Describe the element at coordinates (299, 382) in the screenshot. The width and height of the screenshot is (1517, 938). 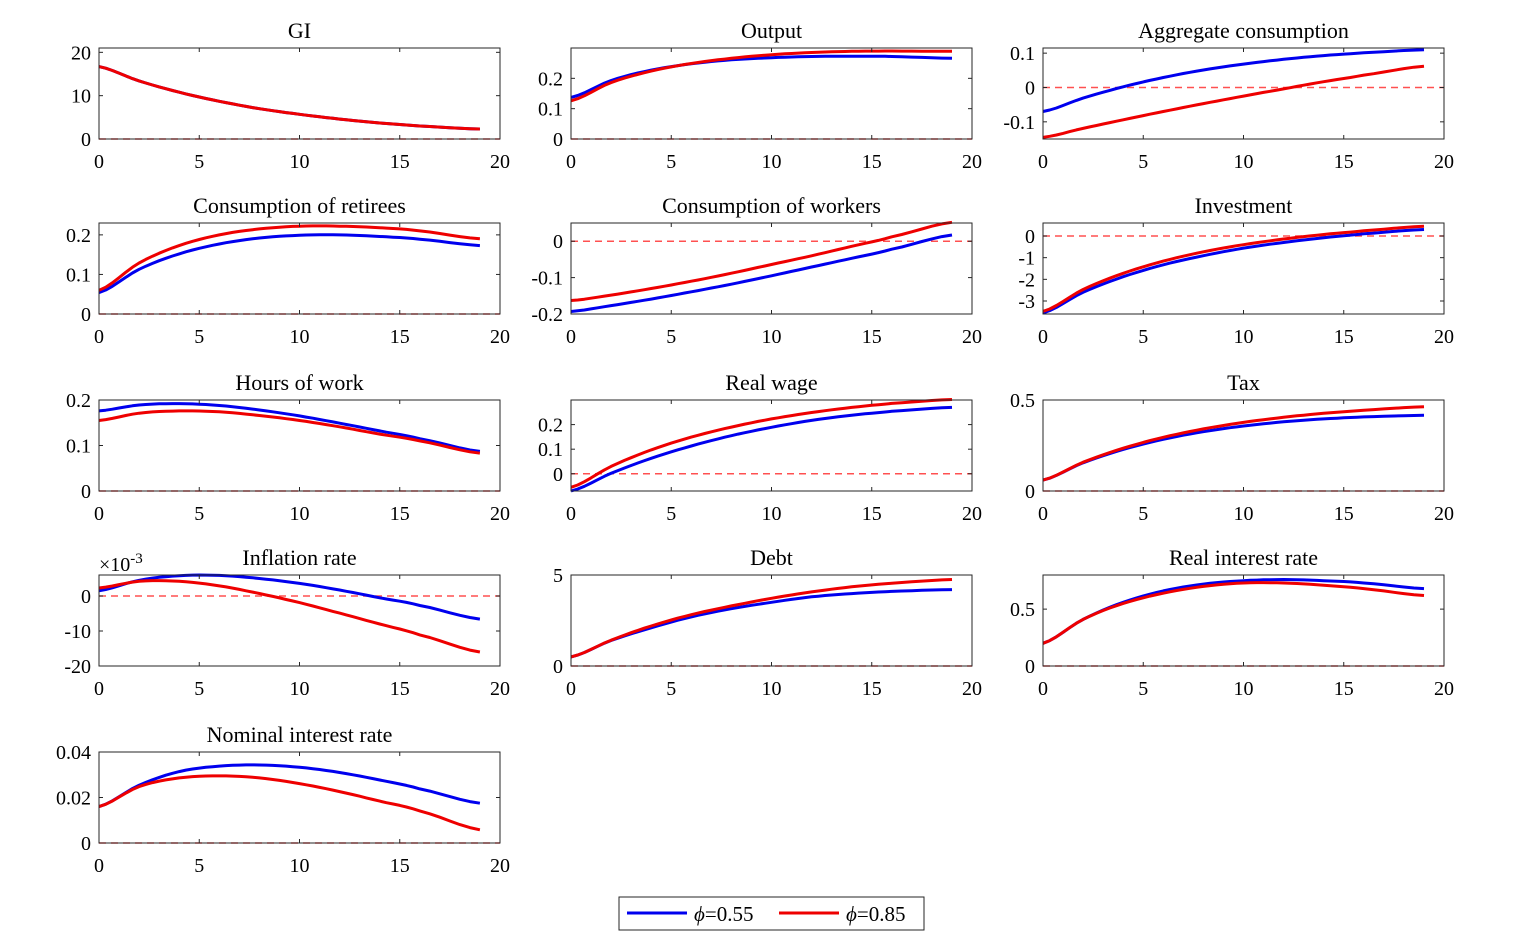
I see `panel-title: Hours of work` at that location.